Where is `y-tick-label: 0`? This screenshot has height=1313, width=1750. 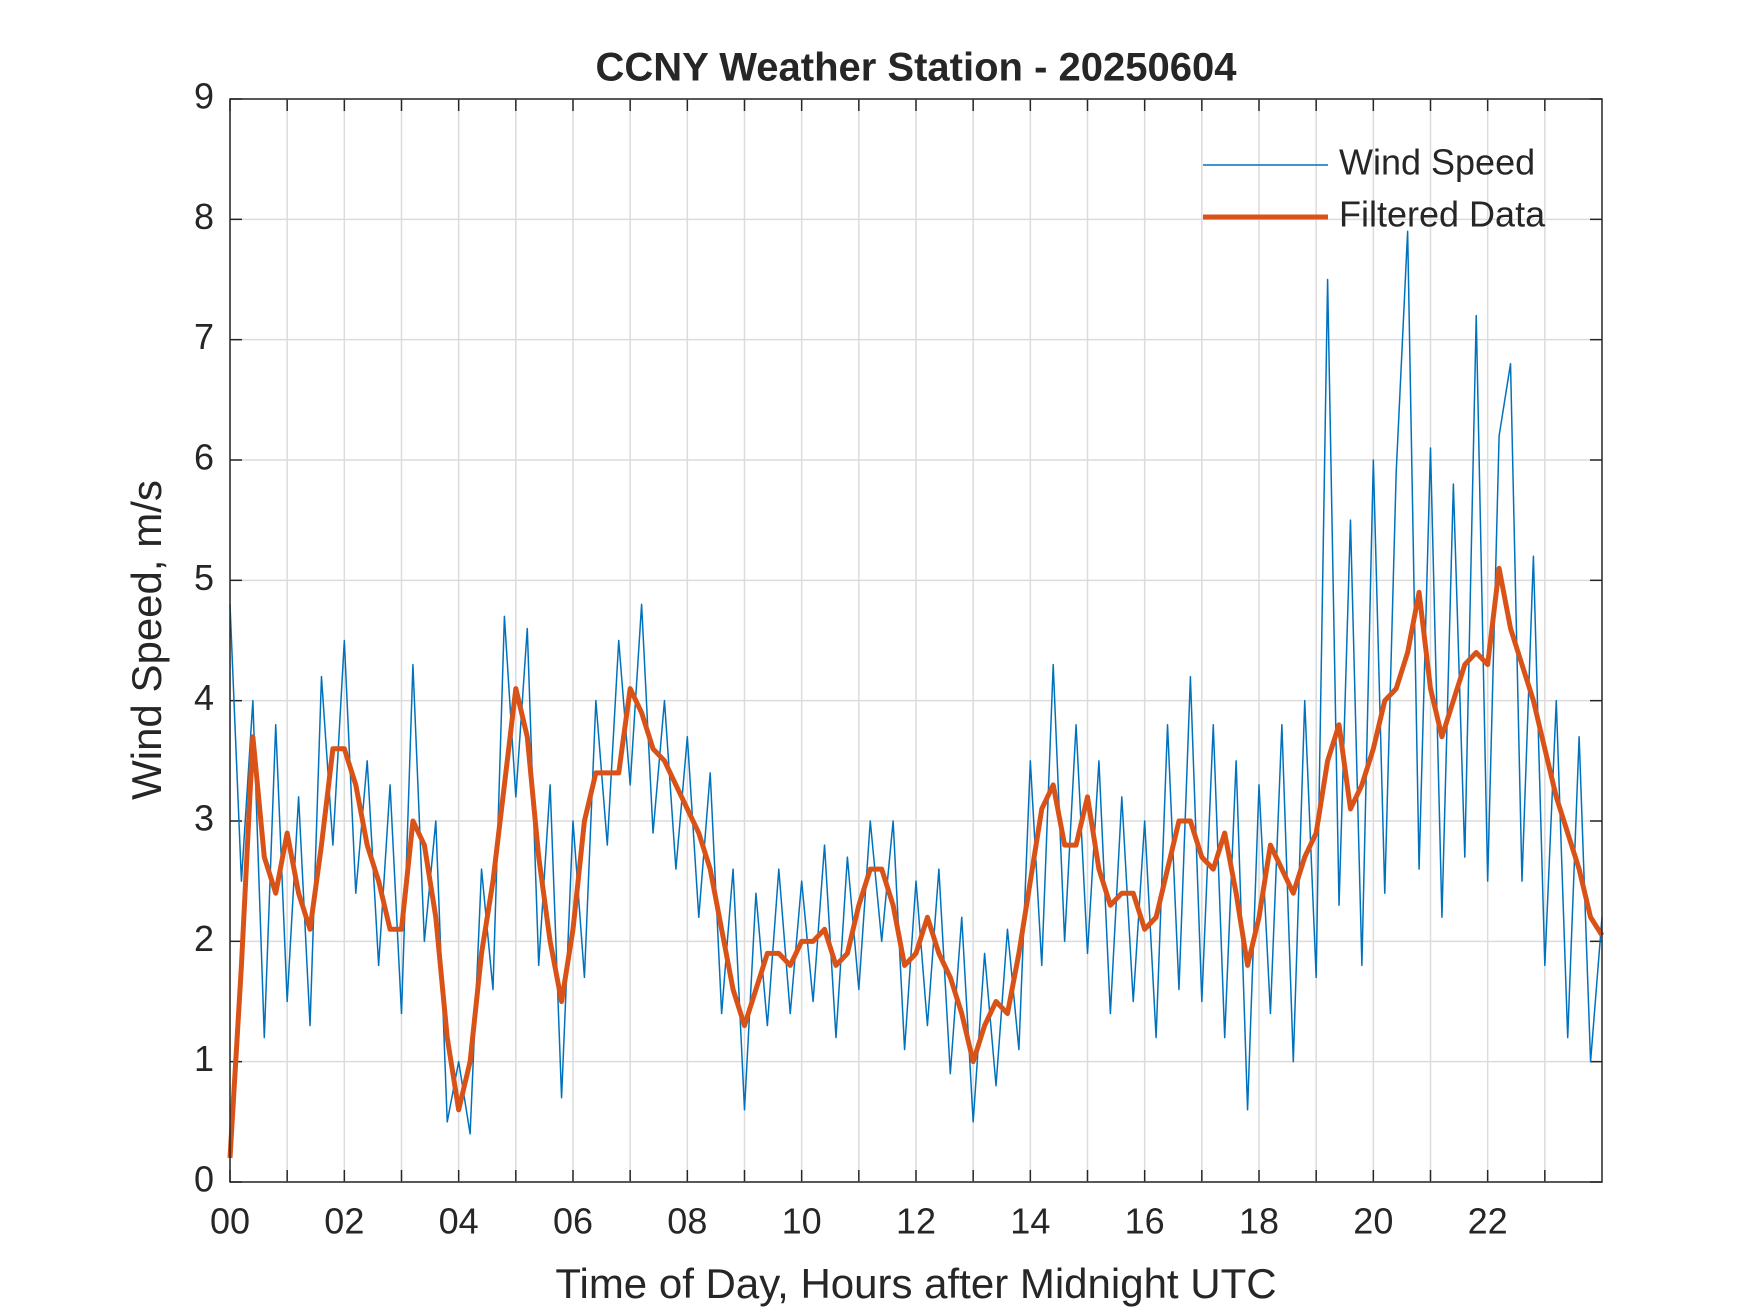
y-tick-label: 0 is located at coordinates (204, 1179).